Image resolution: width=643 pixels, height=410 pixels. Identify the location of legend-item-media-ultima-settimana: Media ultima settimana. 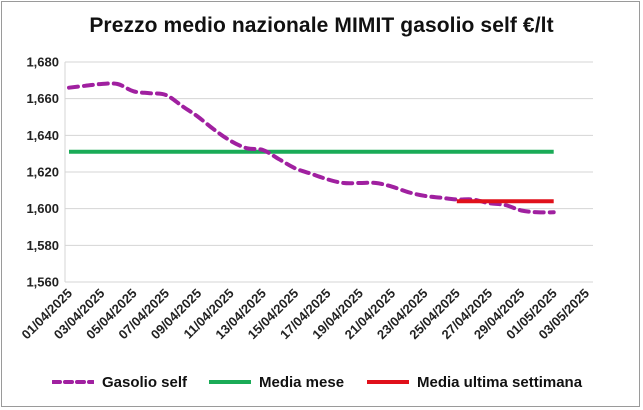
(474, 382).